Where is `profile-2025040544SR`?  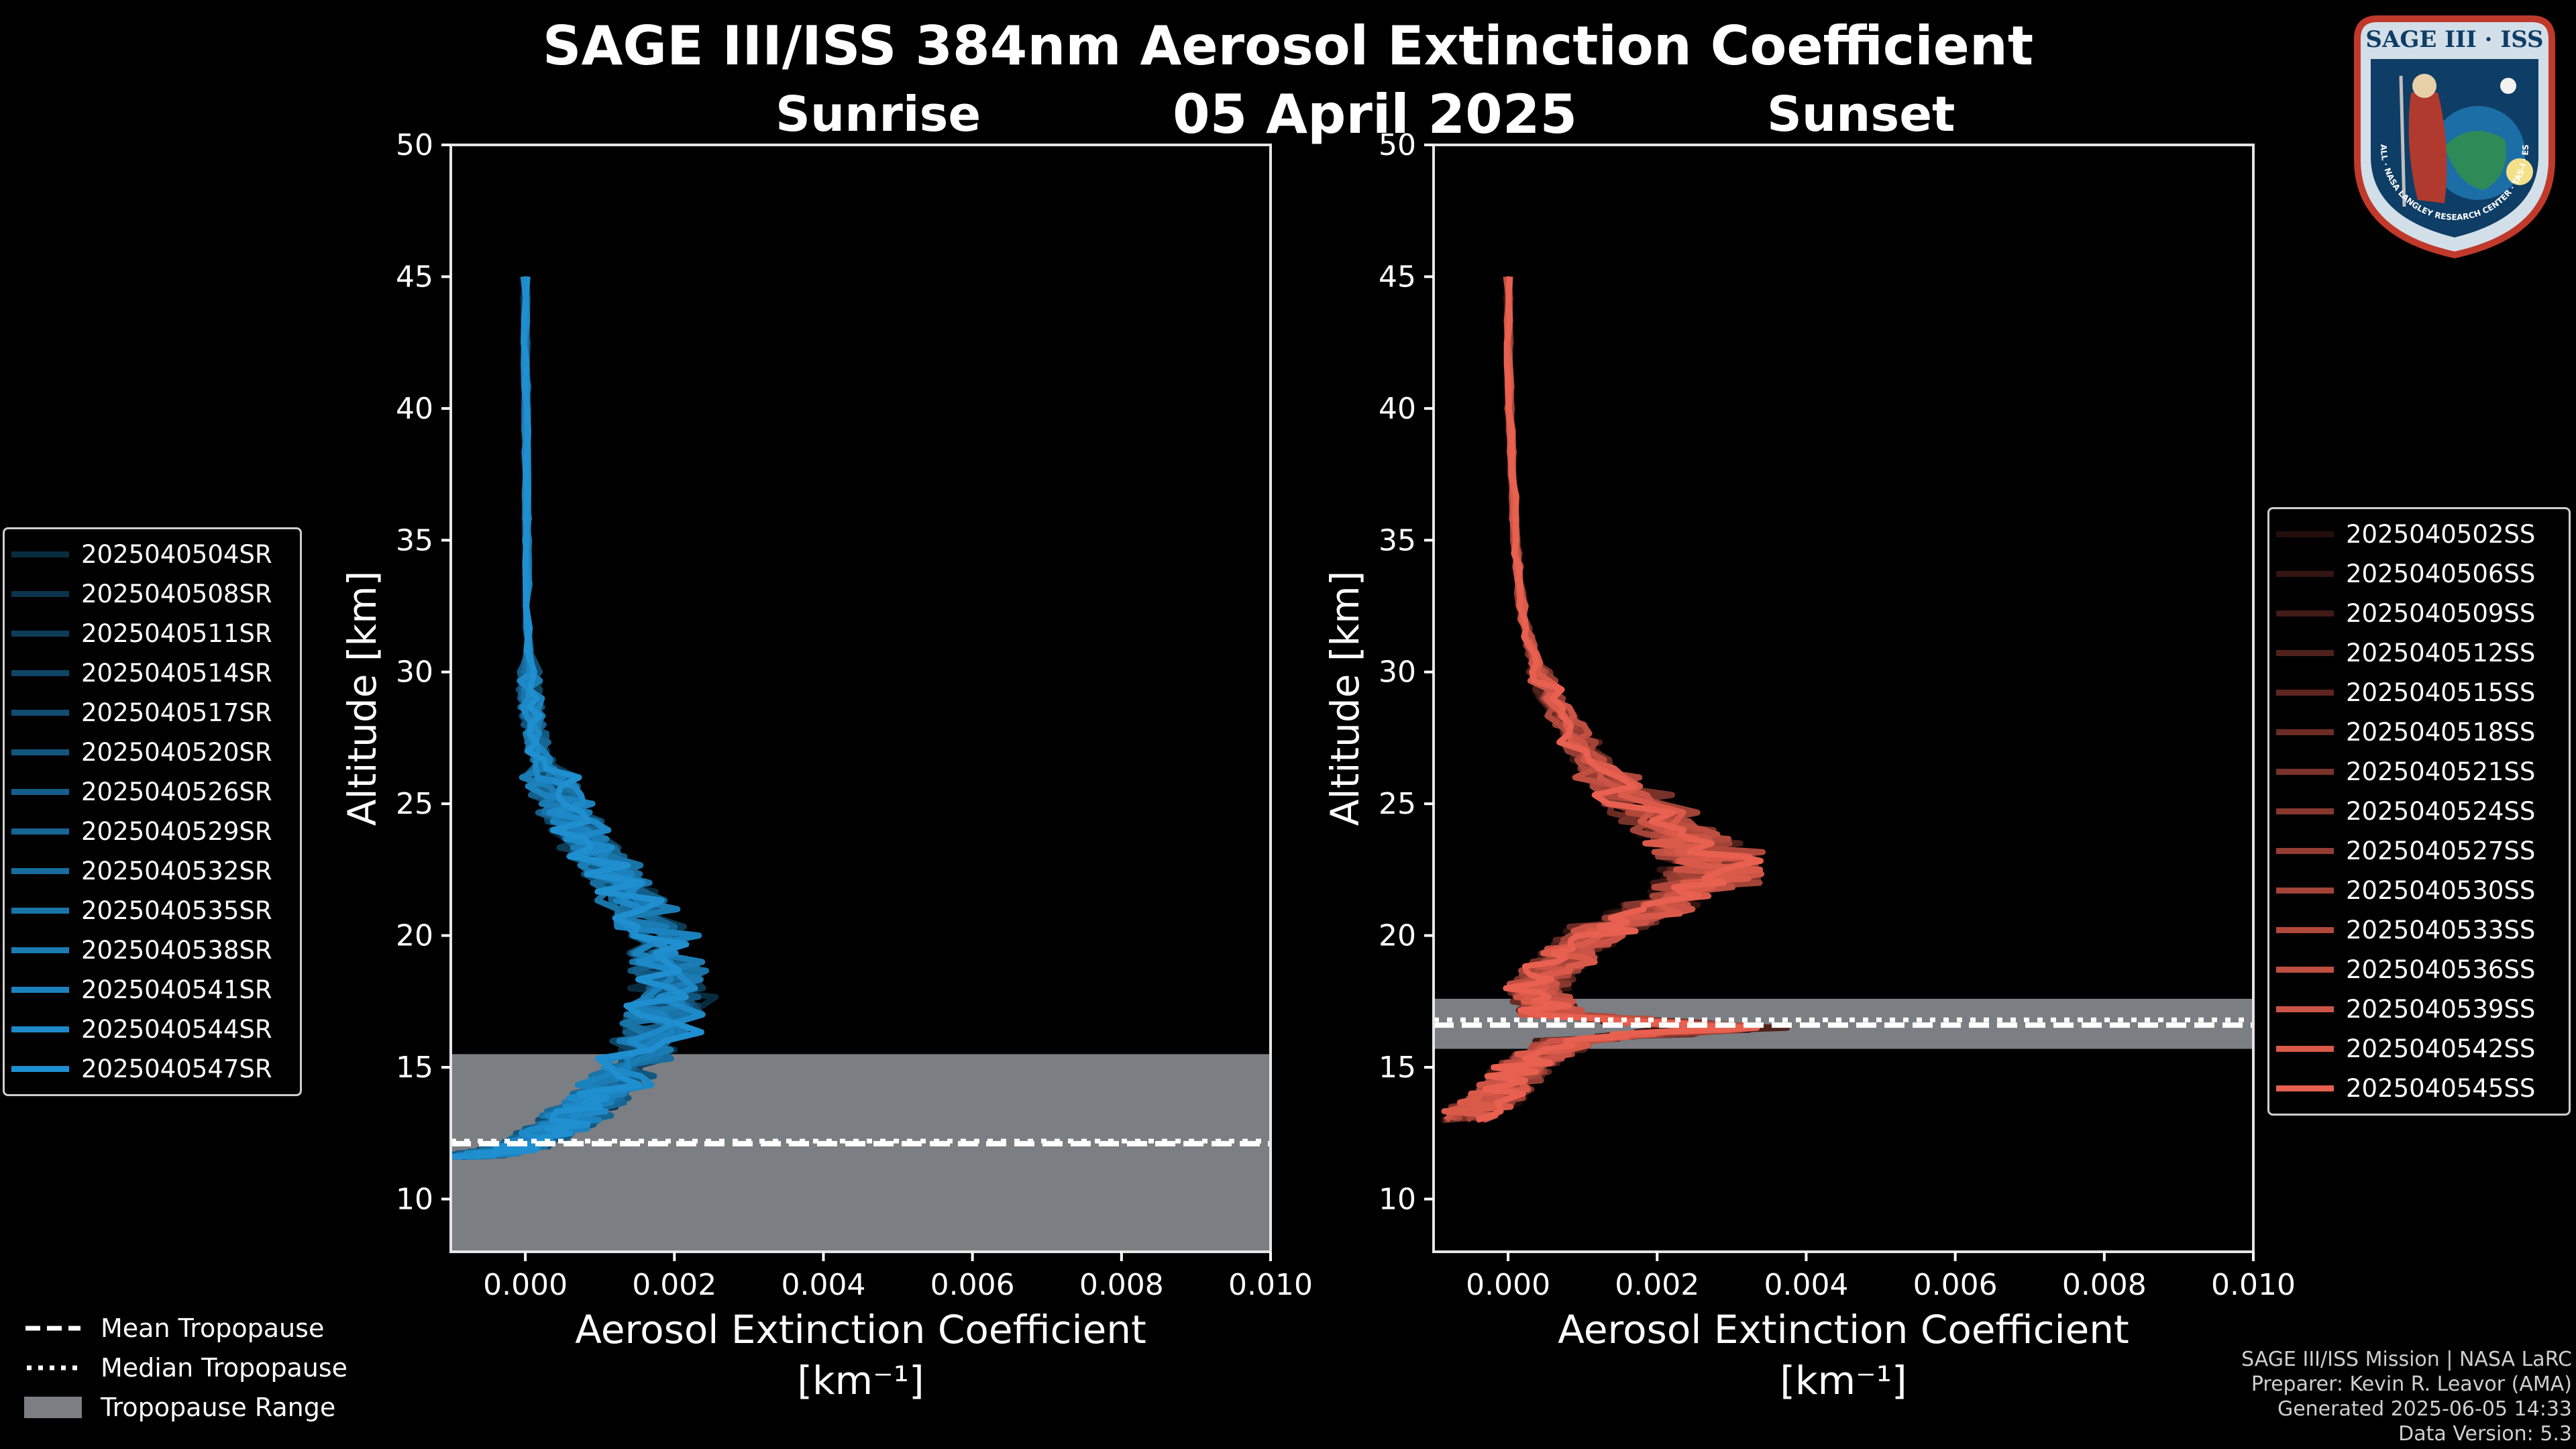 profile-2025040544SR is located at coordinates (585, 718).